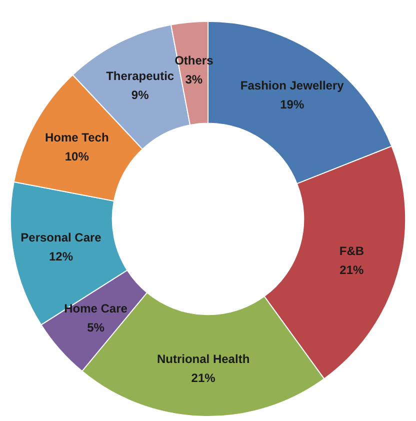 The image size is (416, 421). Describe the element at coordinates (77, 156) in the screenshot. I see `data-label: 10%` at that location.